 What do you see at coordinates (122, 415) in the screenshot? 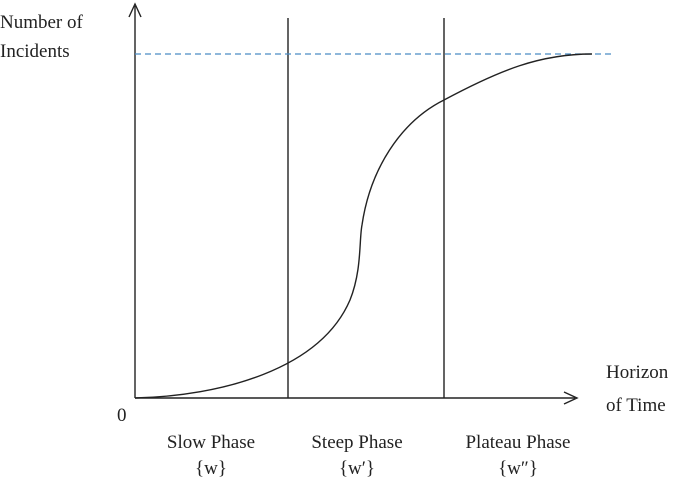
I see `origin-label: 0` at bounding box center [122, 415].